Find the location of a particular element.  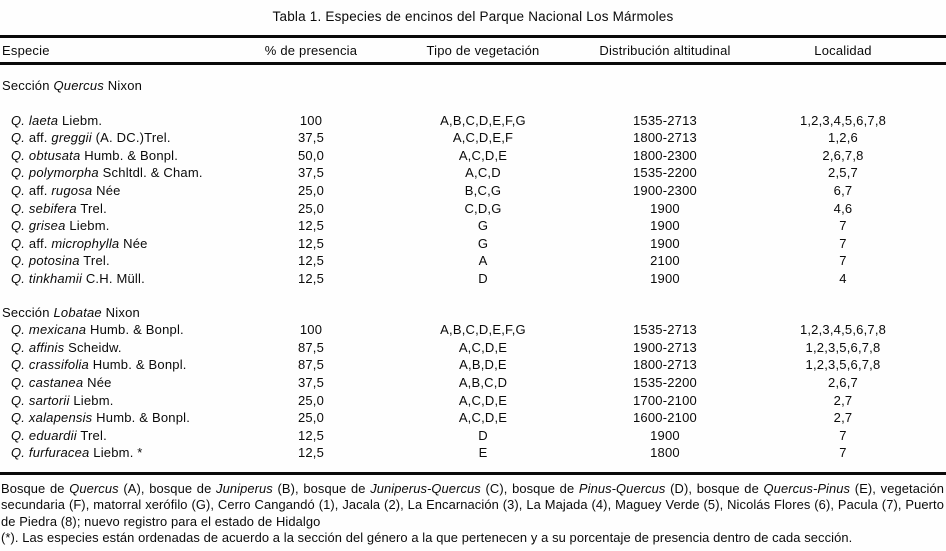

section-header-gap is located at coordinates (473, 103).